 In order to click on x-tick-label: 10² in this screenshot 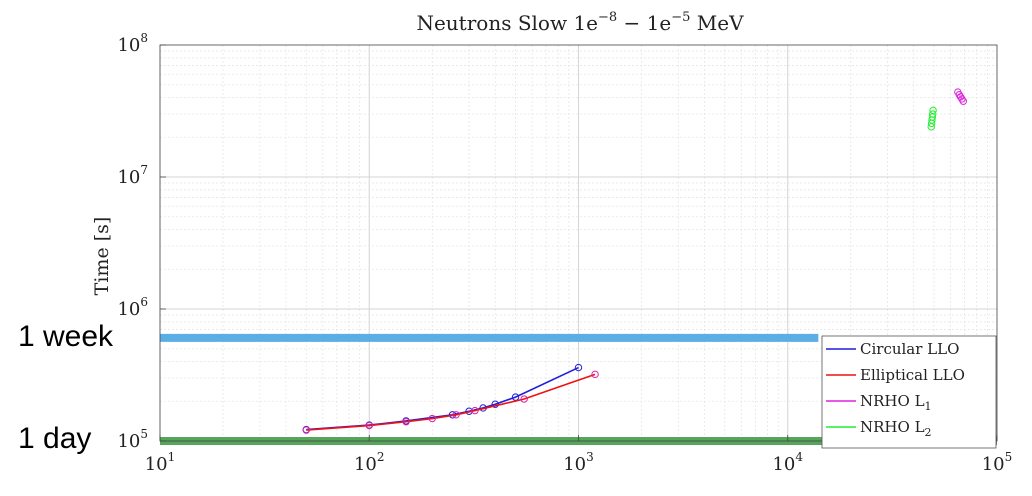, I will do `click(369, 462)`.